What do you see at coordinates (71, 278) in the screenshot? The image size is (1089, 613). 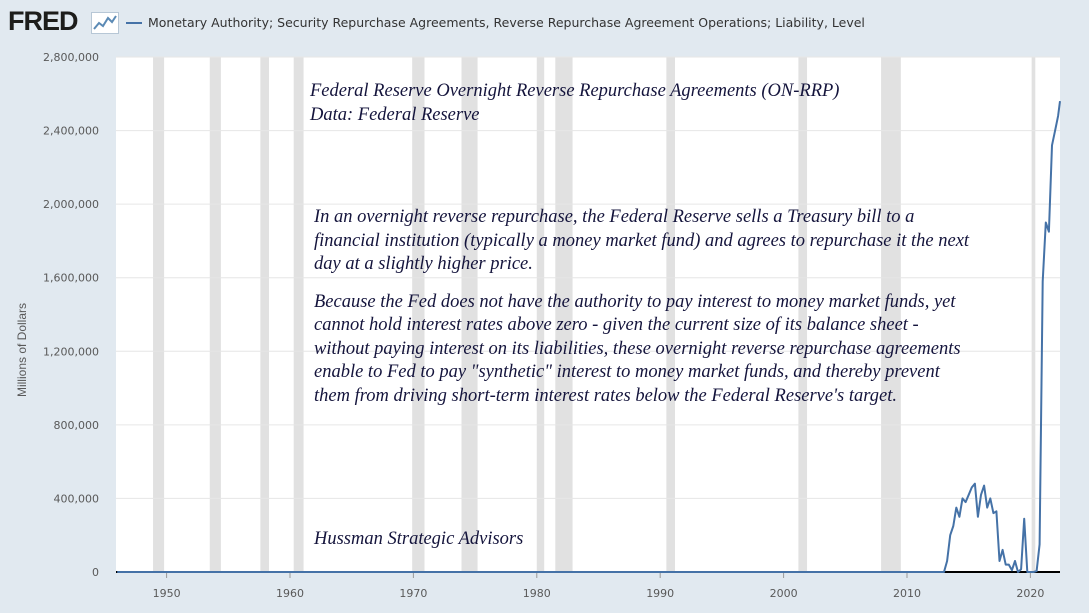 I see `y-tick-label: 1,600,000` at bounding box center [71, 278].